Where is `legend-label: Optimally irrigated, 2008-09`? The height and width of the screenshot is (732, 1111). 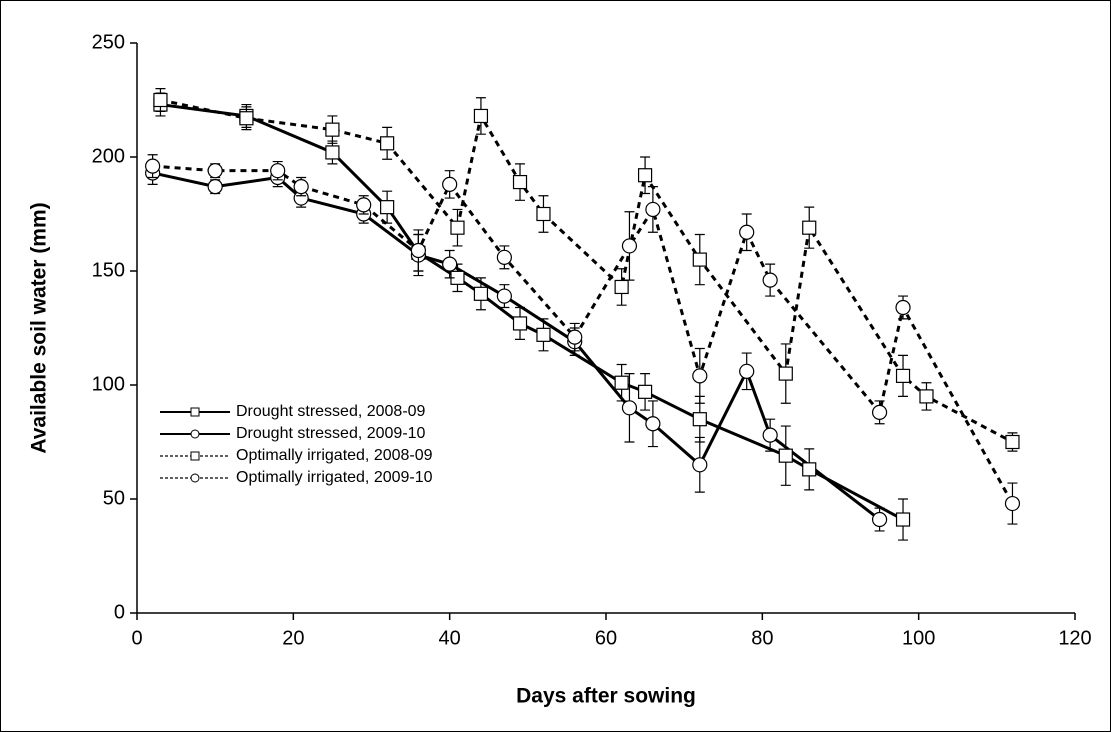 legend-label: Optimally irrigated, 2008-09 is located at coordinates (334, 455).